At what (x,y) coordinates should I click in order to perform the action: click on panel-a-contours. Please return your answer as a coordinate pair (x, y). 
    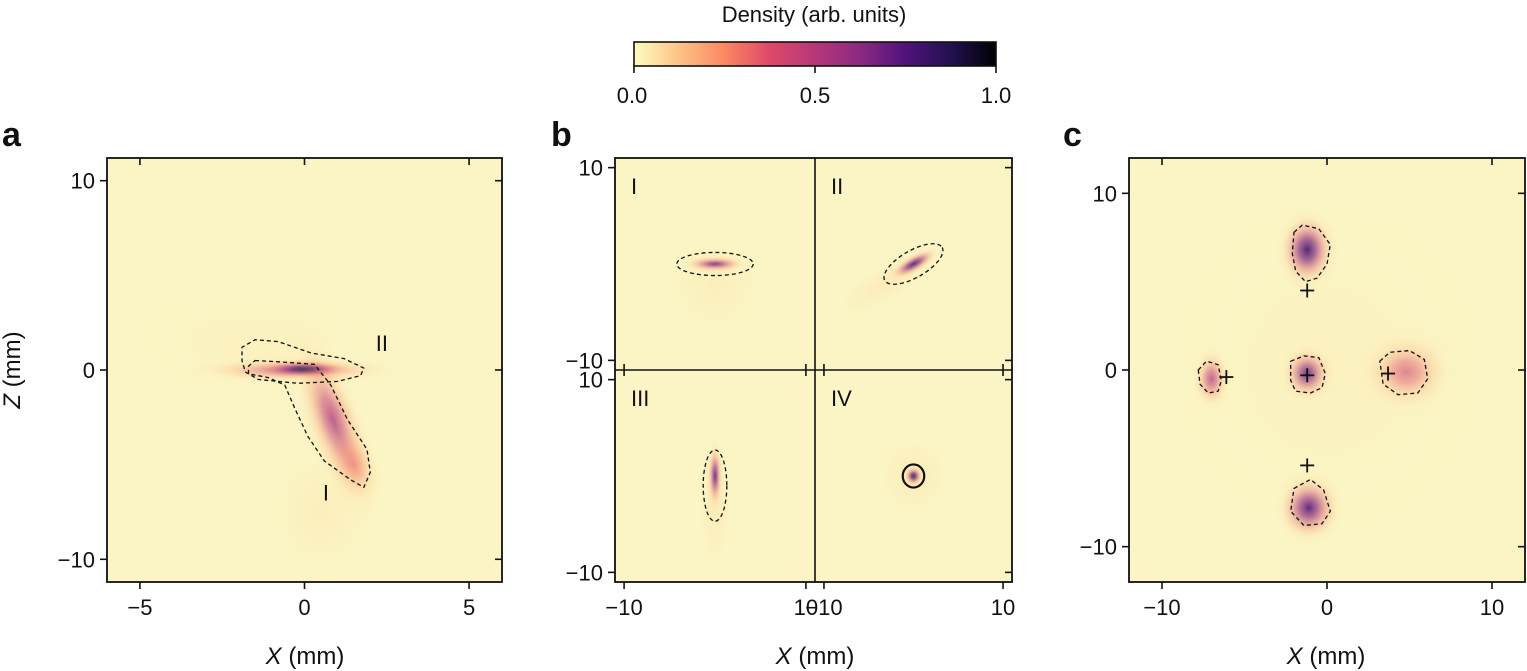
    Looking at the image, I should click on (306, 414).